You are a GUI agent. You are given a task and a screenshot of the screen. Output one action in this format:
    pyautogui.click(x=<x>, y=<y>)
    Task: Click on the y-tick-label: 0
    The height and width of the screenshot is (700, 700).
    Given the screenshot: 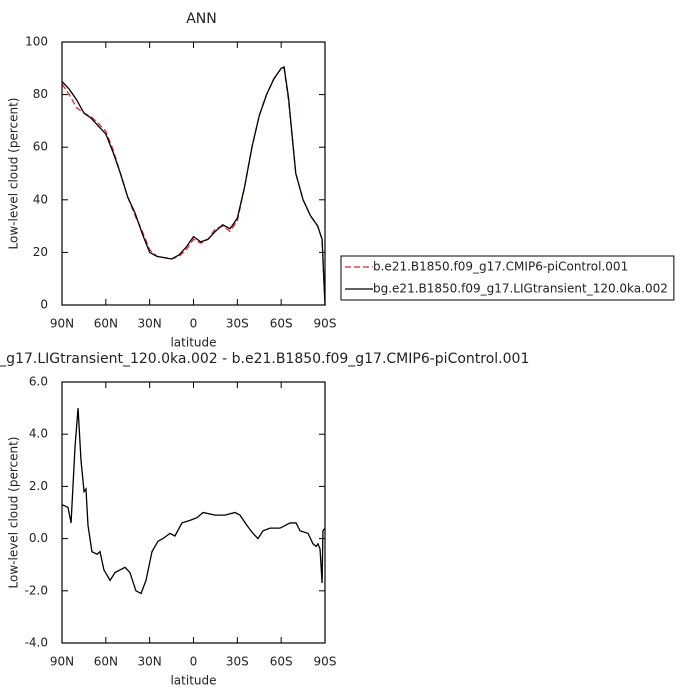 What is the action you would take?
    pyautogui.click(x=44, y=305)
    